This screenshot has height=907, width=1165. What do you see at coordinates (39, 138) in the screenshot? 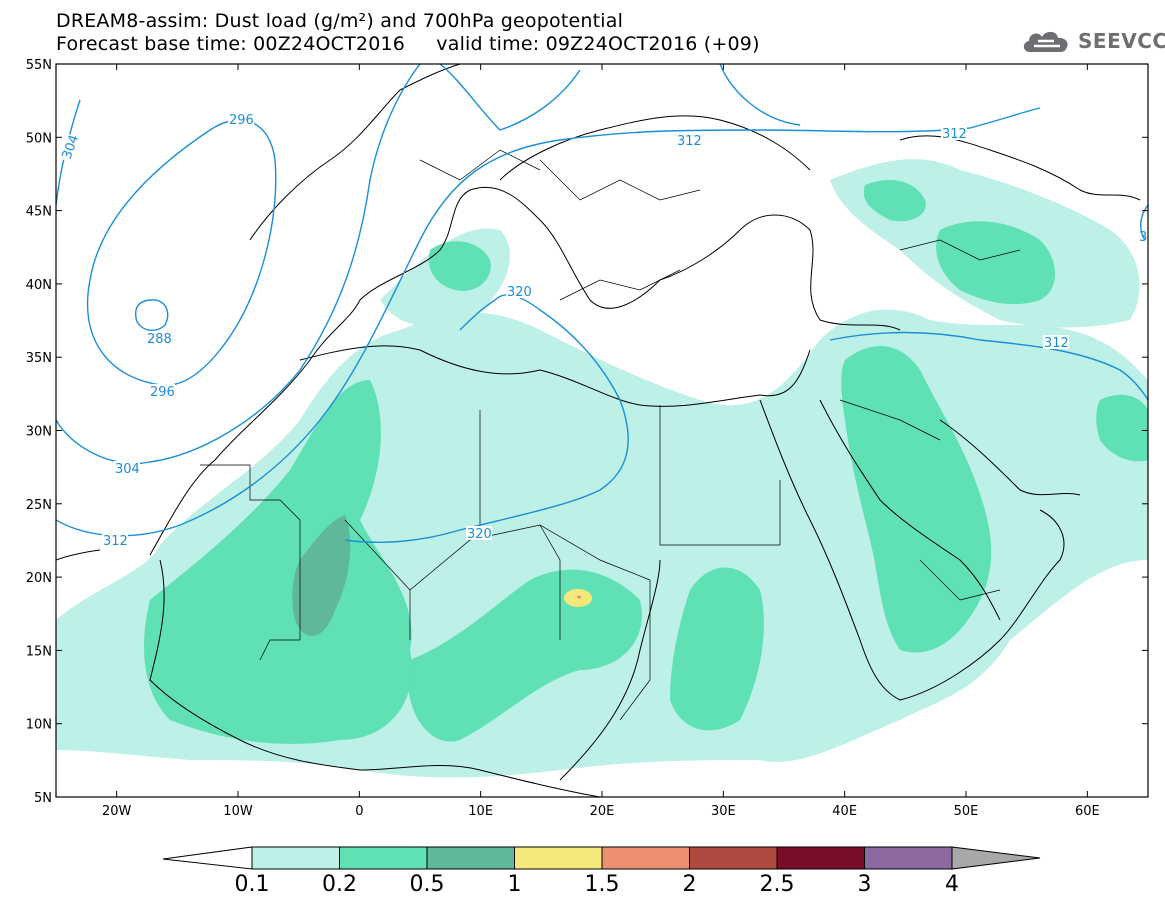
I see `lat-label: 50N` at bounding box center [39, 138].